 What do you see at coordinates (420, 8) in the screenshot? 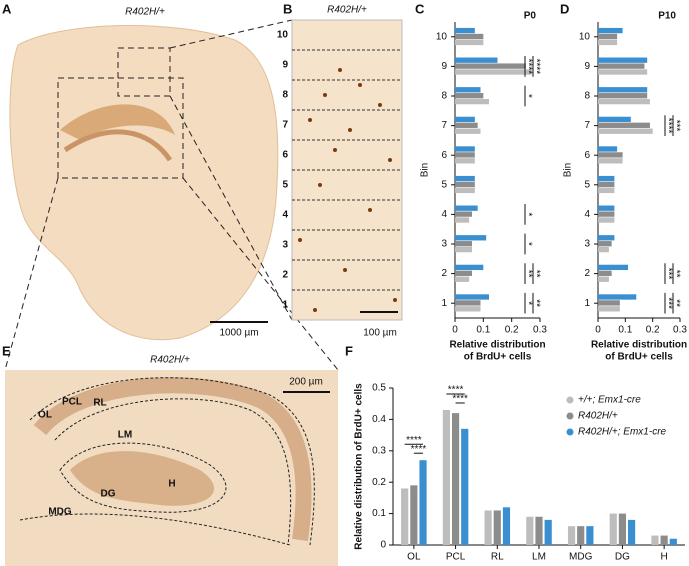
I see `panel-letter: C` at bounding box center [420, 8].